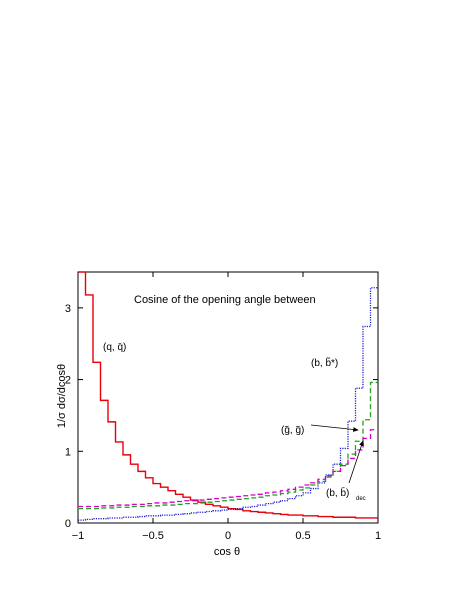  Describe the element at coordinates (361, 499) in the screenshot. I see `label-dec-subscript: dec` at that location.